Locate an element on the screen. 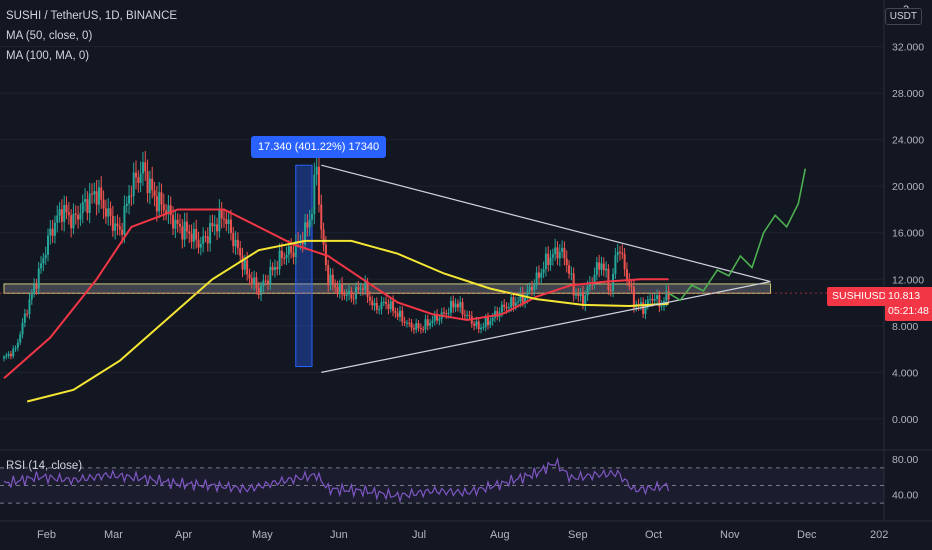 The height and width of the screenshot is (550, 932). rsi-legend: RSI (14, close) is located at coordinates (44, 466).